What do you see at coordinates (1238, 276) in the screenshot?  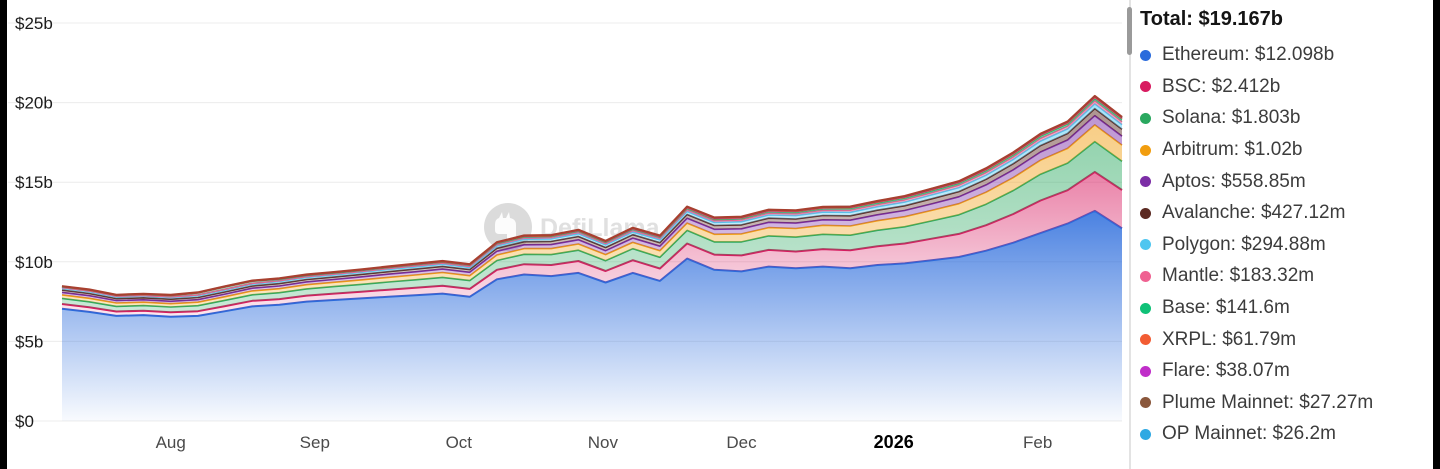 I see `legend-label: Mantle: $183.32m` at bounding box center [1238, 276].